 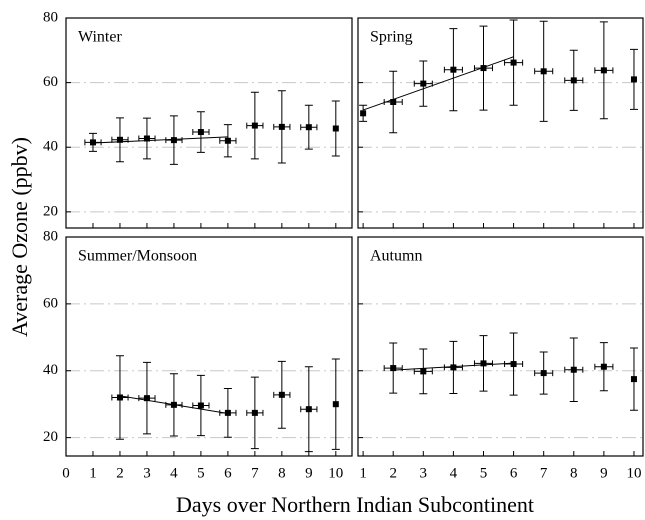 I want to click on x-axis-label: Days over Northern Indian Subcontinent, so click(x=355, y=504).